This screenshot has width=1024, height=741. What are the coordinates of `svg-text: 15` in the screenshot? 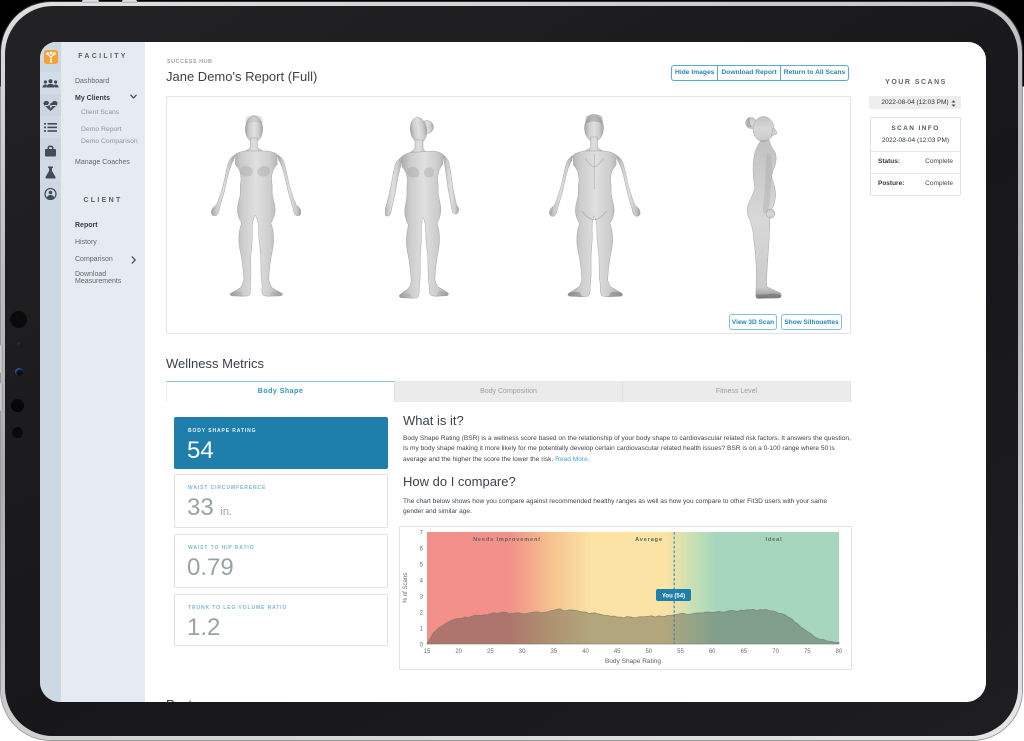 It's located at (427, 652).